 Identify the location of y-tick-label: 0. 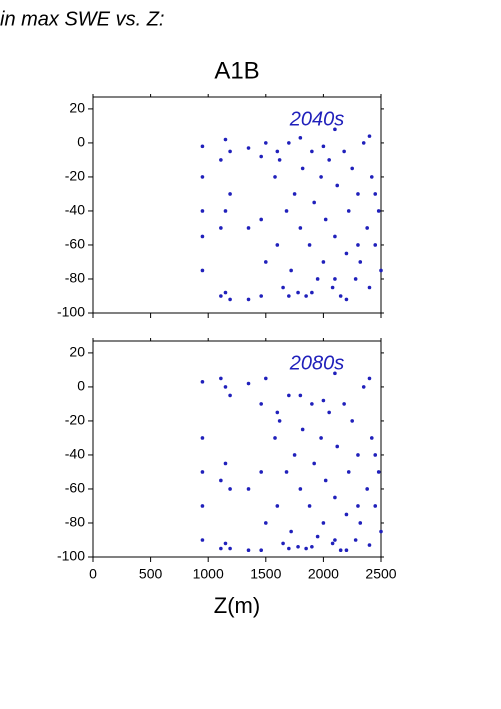
(81, 142).